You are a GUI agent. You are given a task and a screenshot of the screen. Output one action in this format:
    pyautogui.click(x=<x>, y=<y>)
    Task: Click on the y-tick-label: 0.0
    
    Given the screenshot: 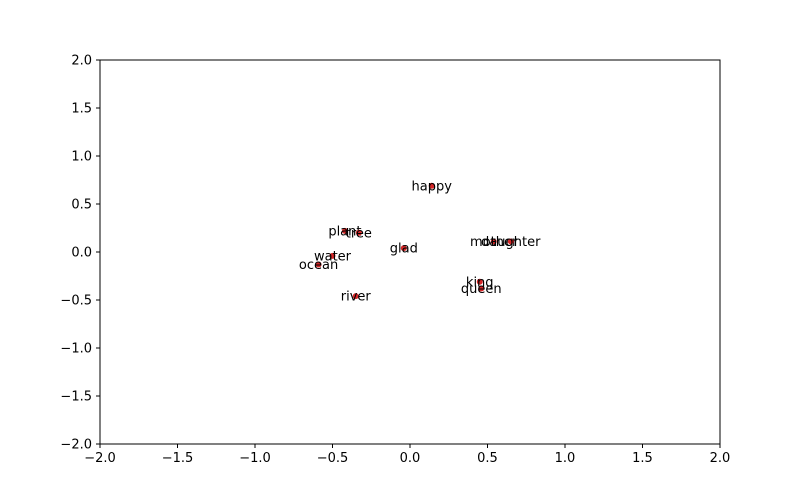 What is the action you would take?
    pyautogui.click(x=81, y=253)
    